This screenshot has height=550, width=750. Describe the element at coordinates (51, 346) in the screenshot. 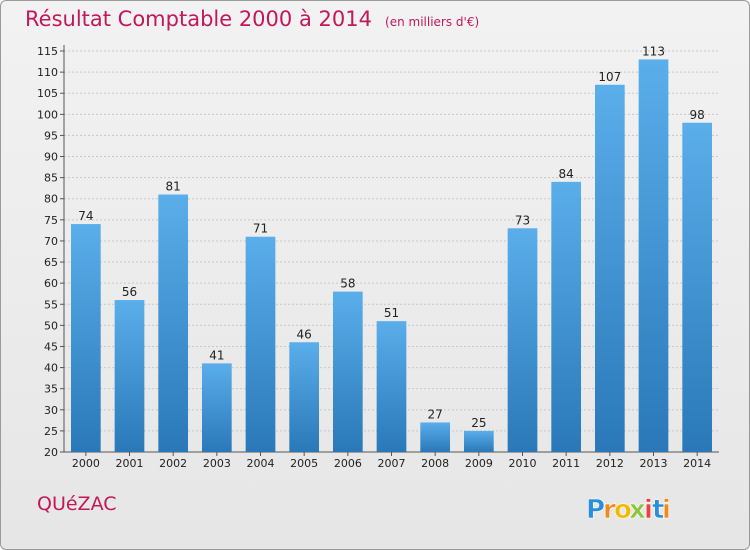

I see `y-tick-label-45: 45` at that location.